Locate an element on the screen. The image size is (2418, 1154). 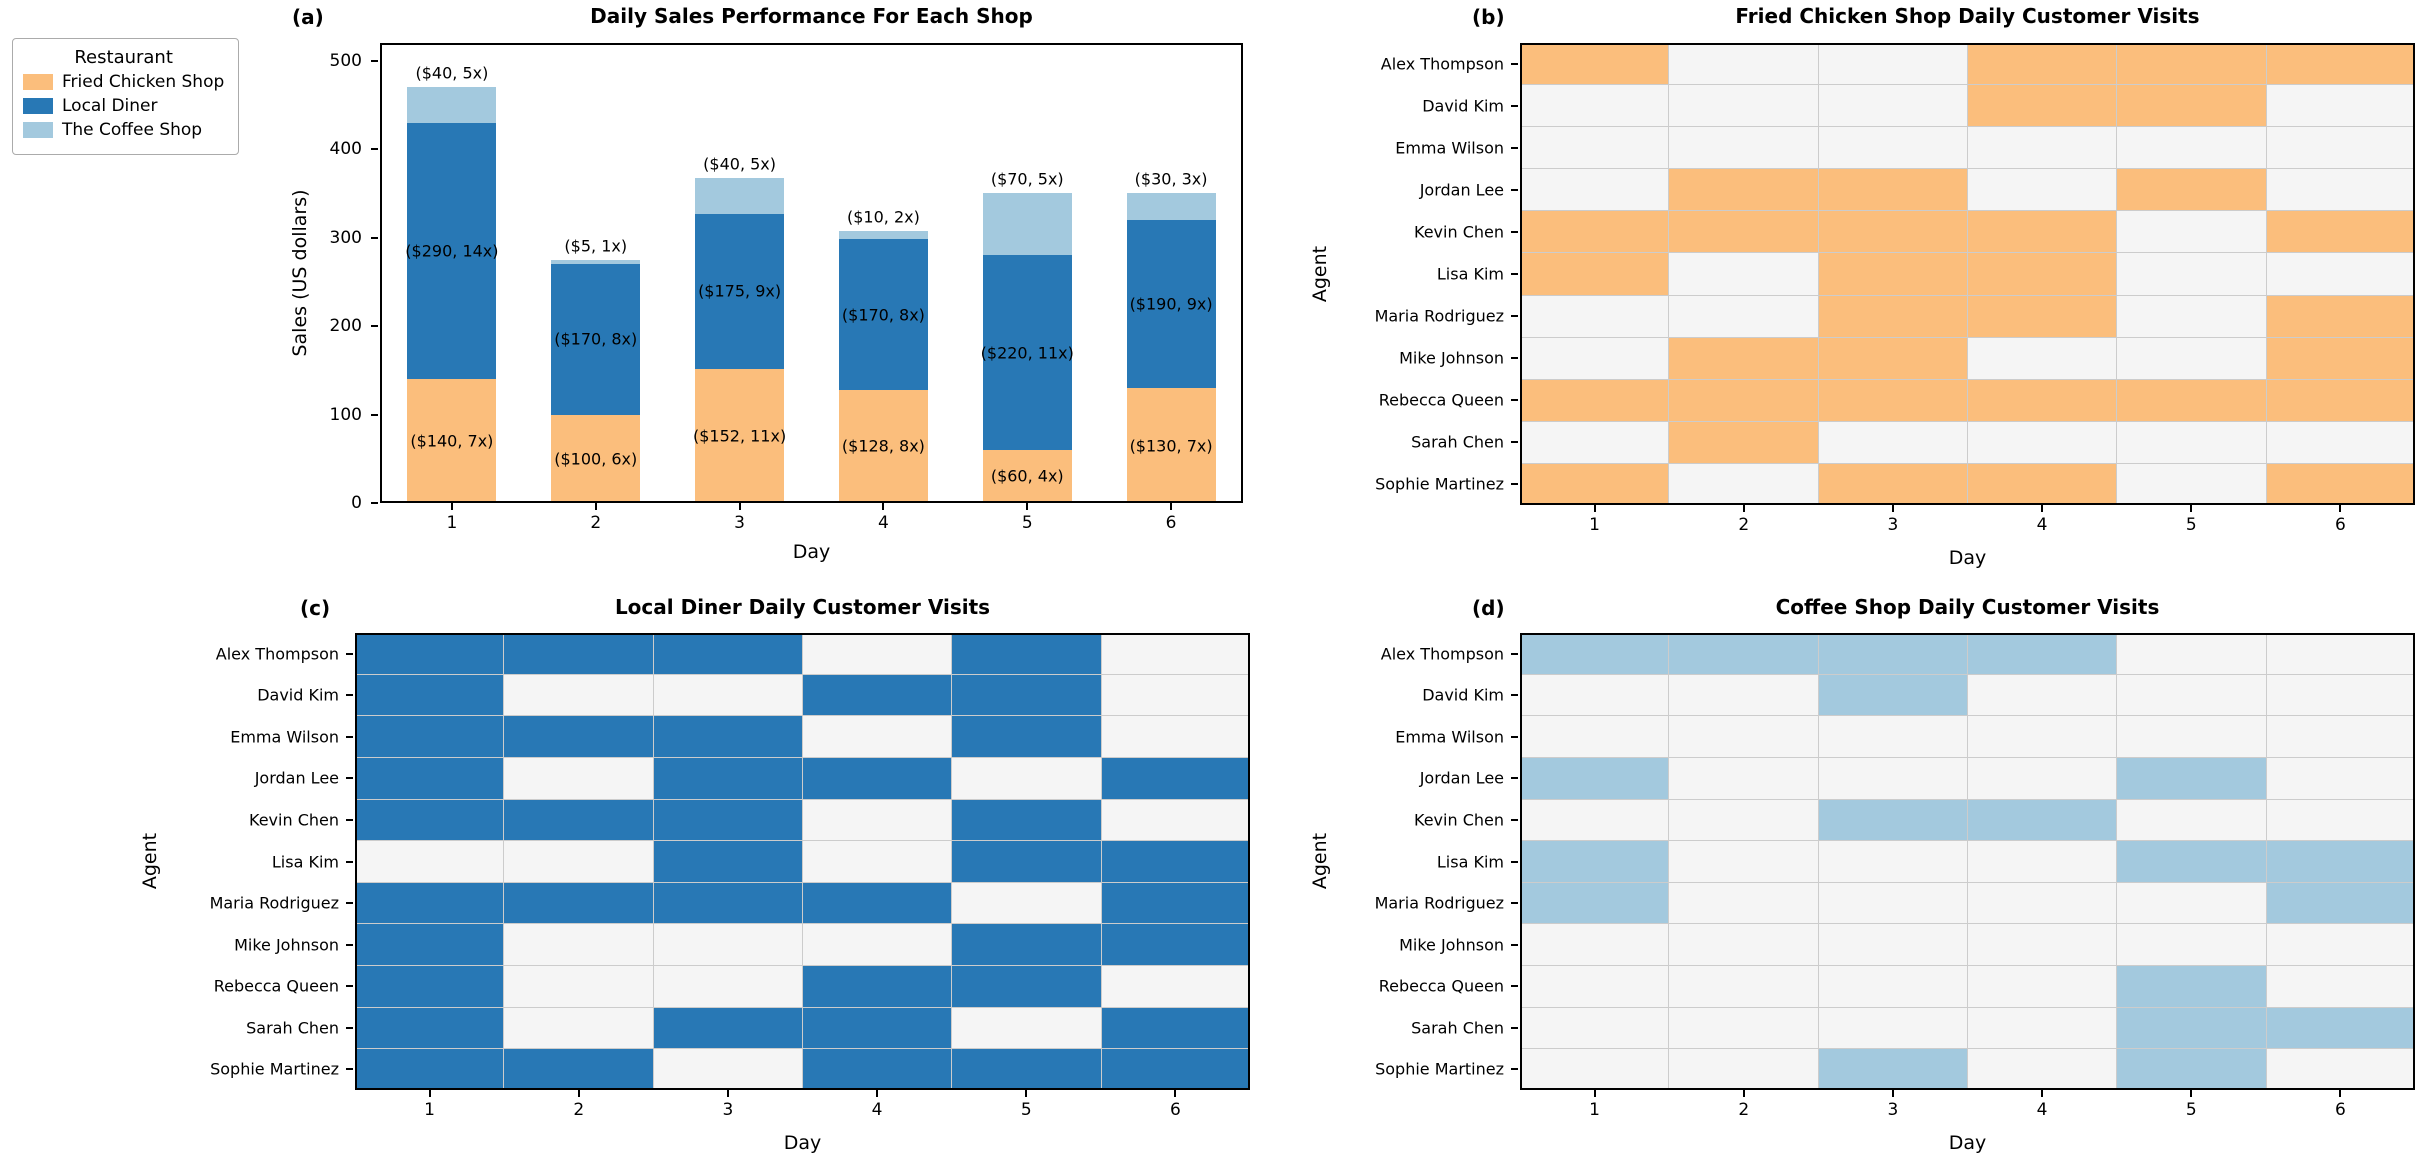
x-tick-label: 6 is located at coordinates (2340, 1110).